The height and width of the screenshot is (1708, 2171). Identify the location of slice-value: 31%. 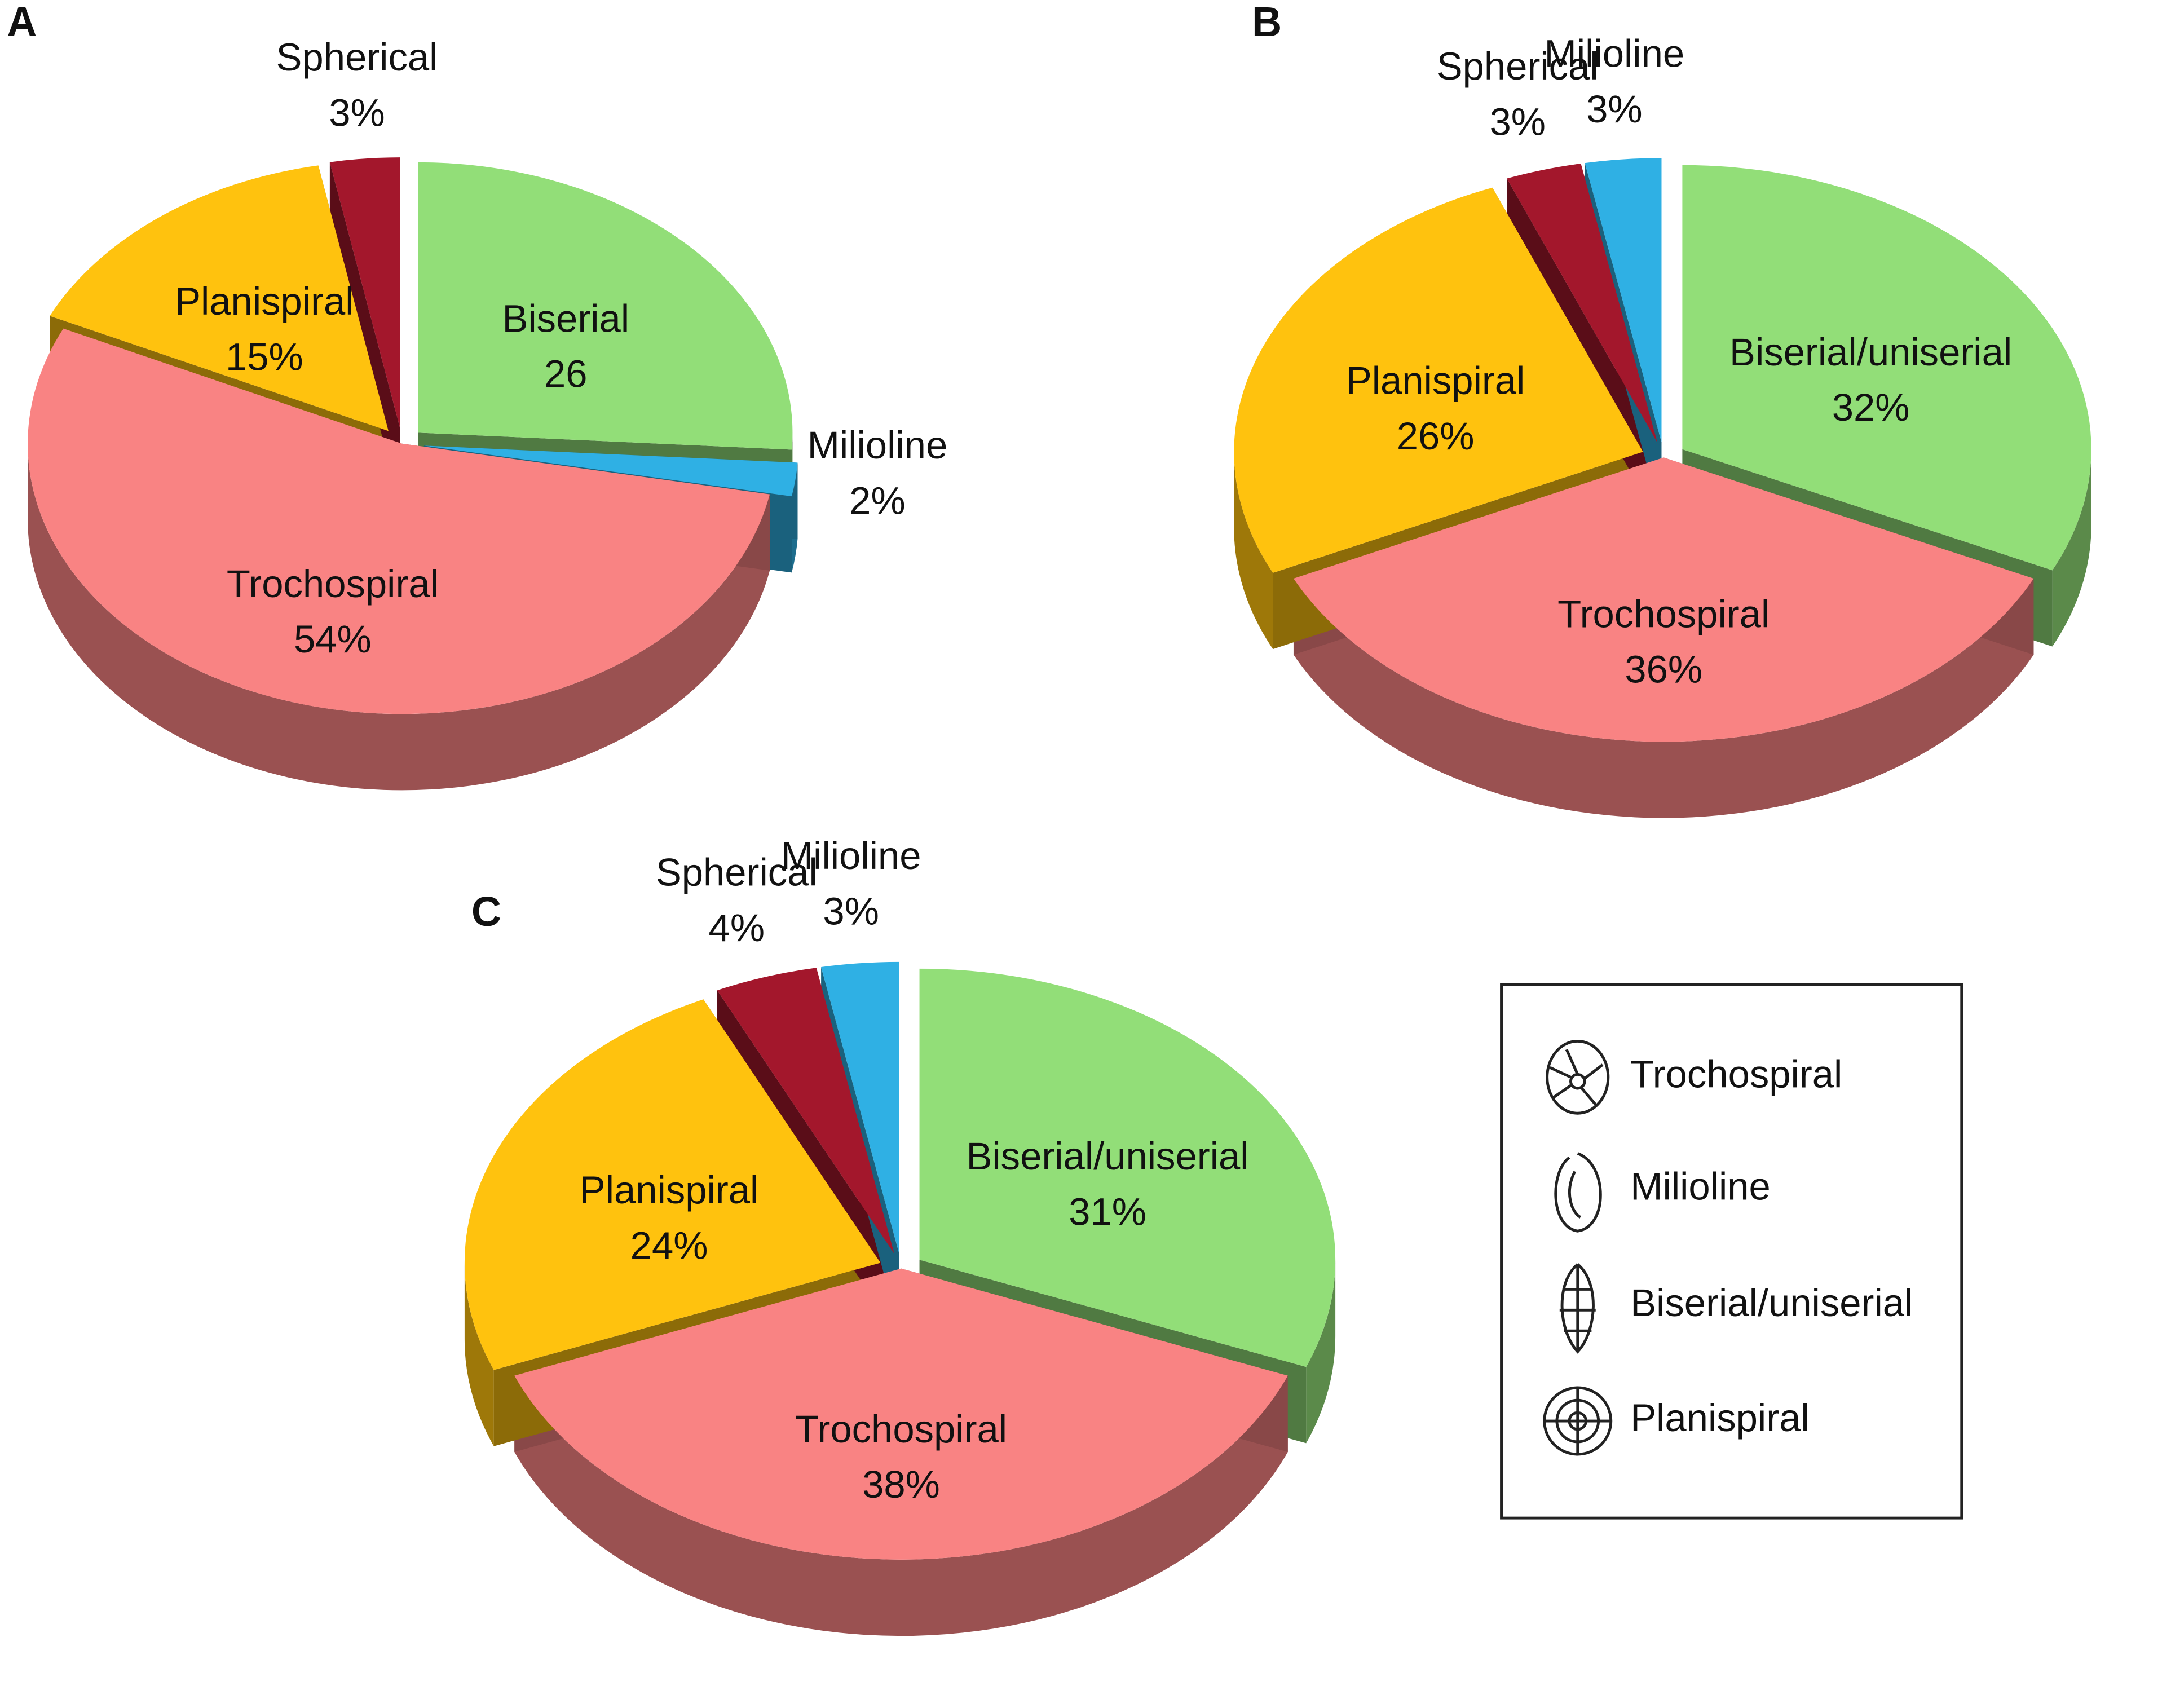
(1107, 1211).